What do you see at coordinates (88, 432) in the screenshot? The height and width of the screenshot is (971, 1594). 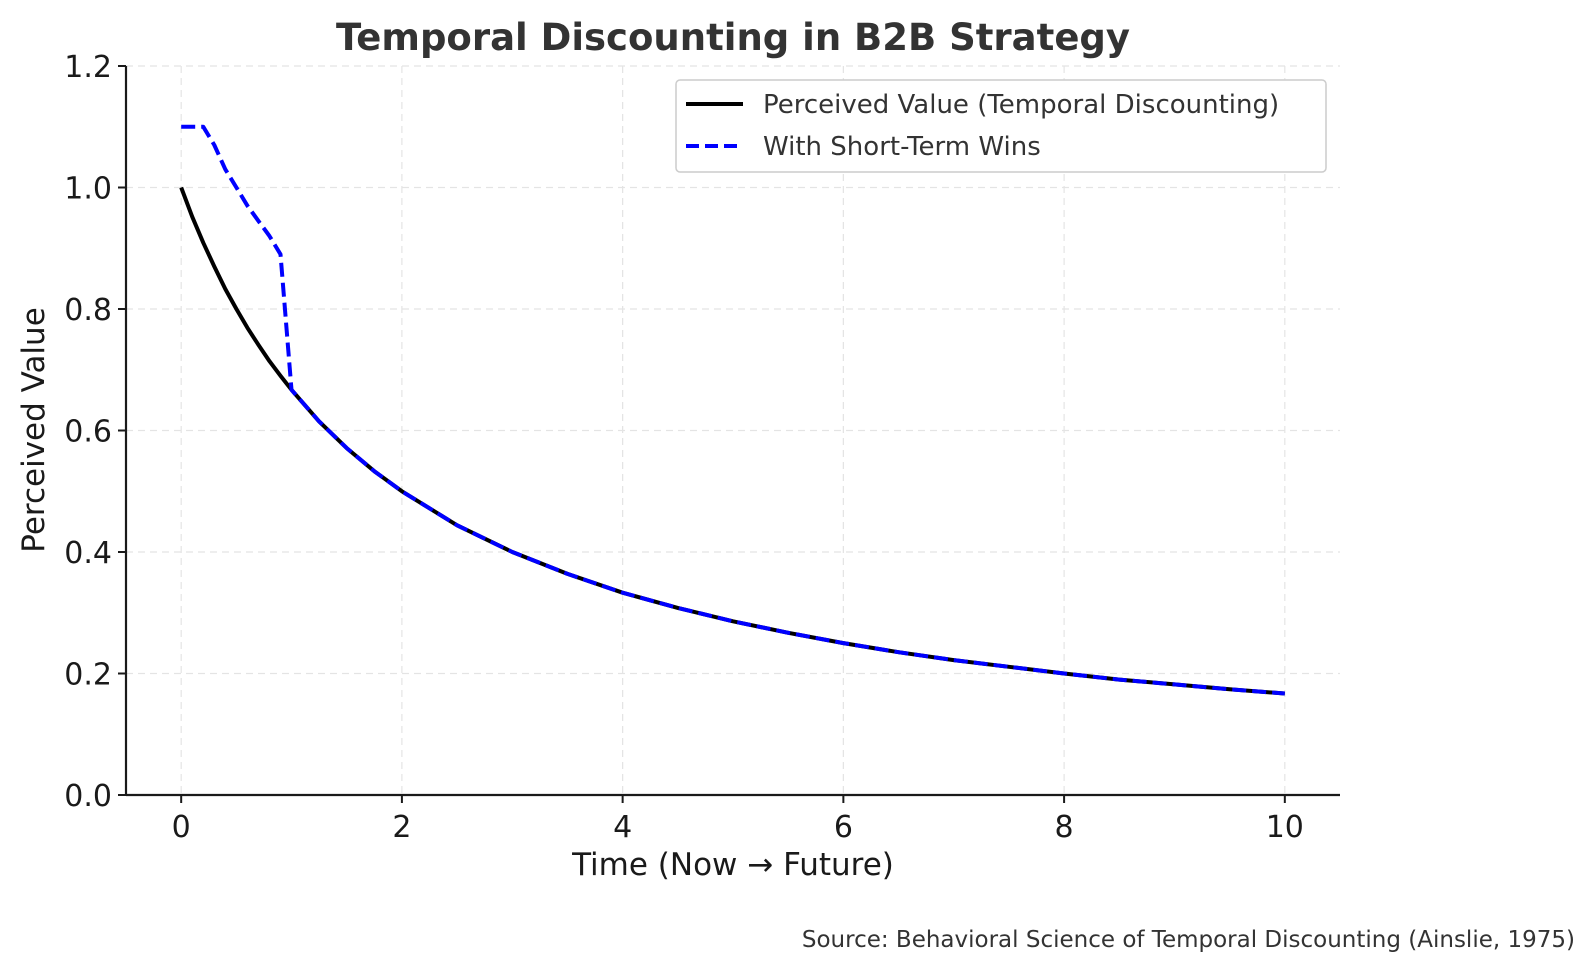 I see `y-tick-label: 0.6` at bounding box center [88, 432].